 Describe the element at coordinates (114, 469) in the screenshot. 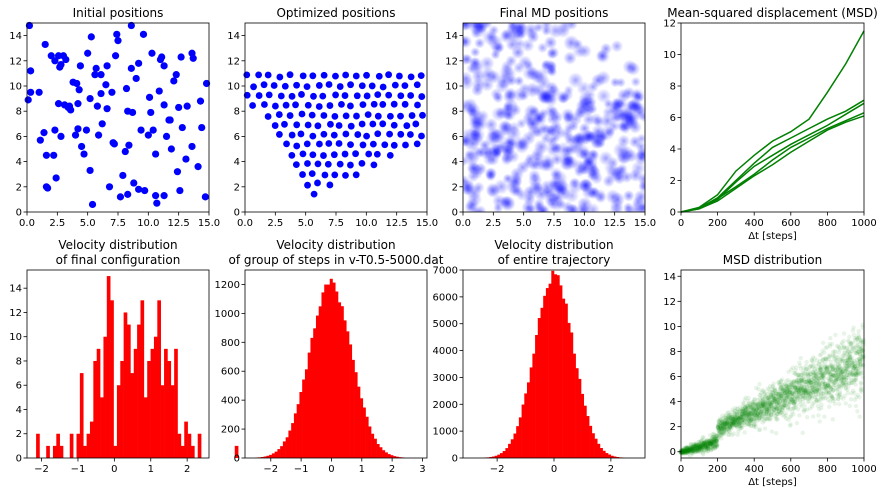

I see `x-tick-label: 0` at that location.